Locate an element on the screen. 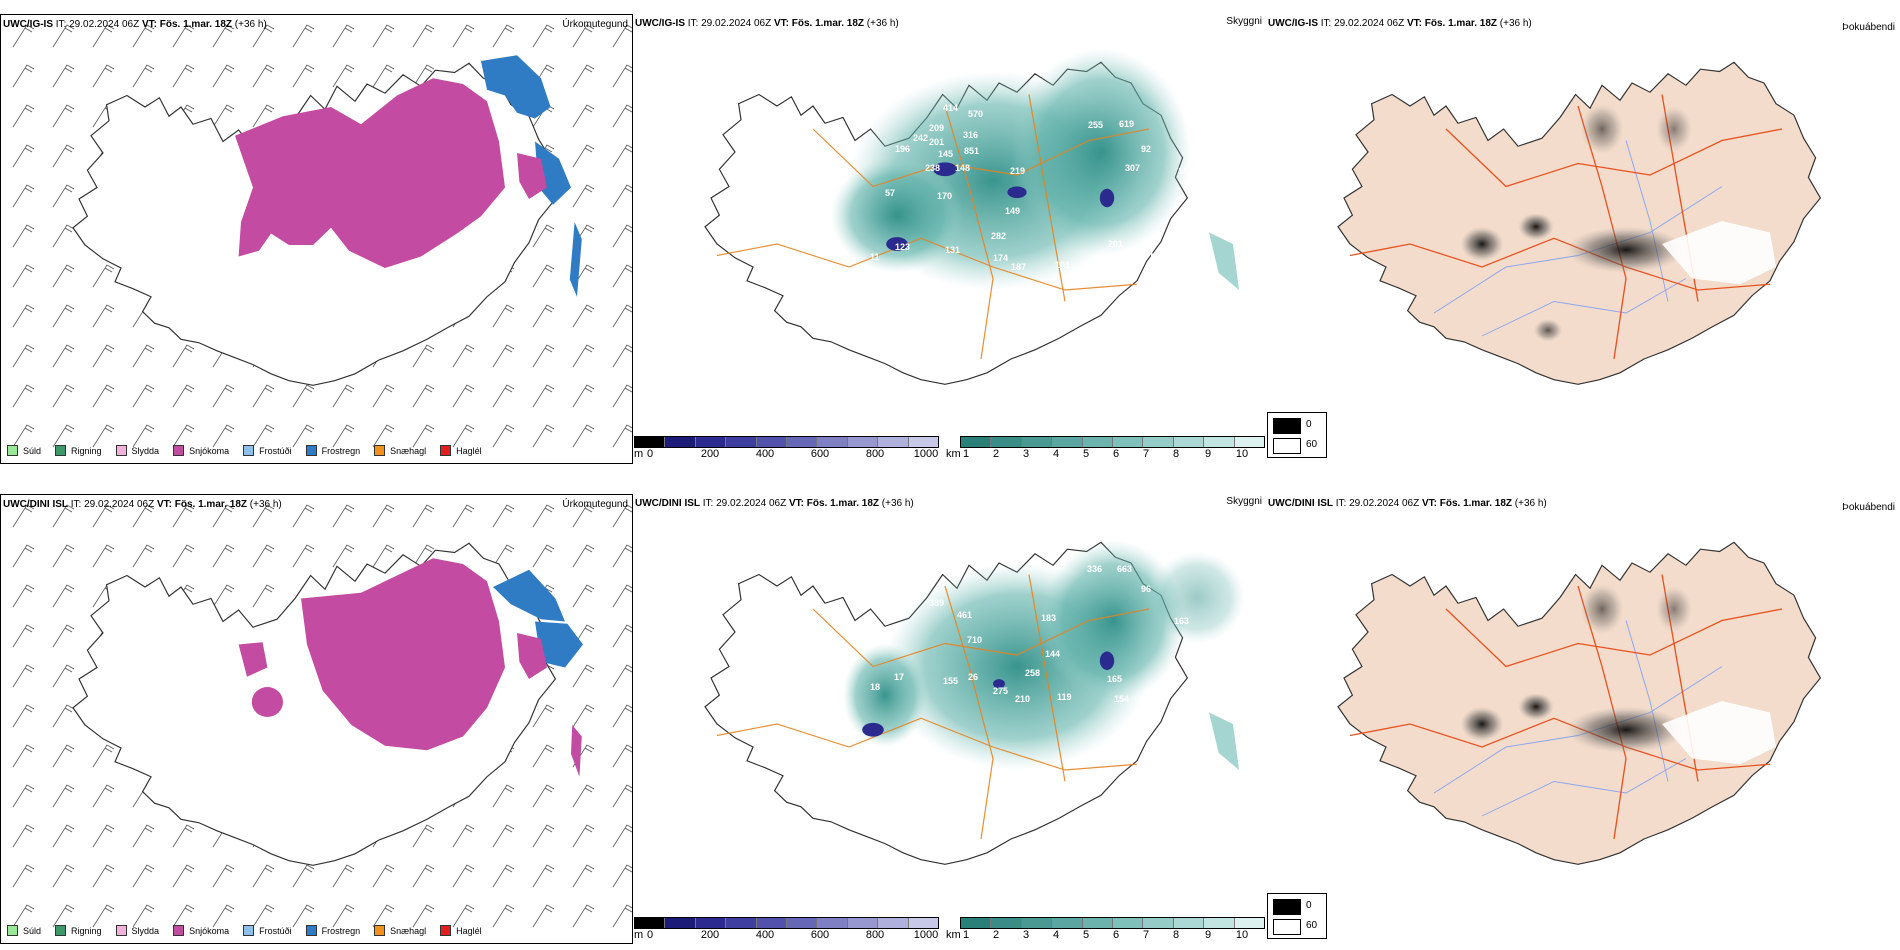  svg-text: 282 is located at coordinates (998, 236).